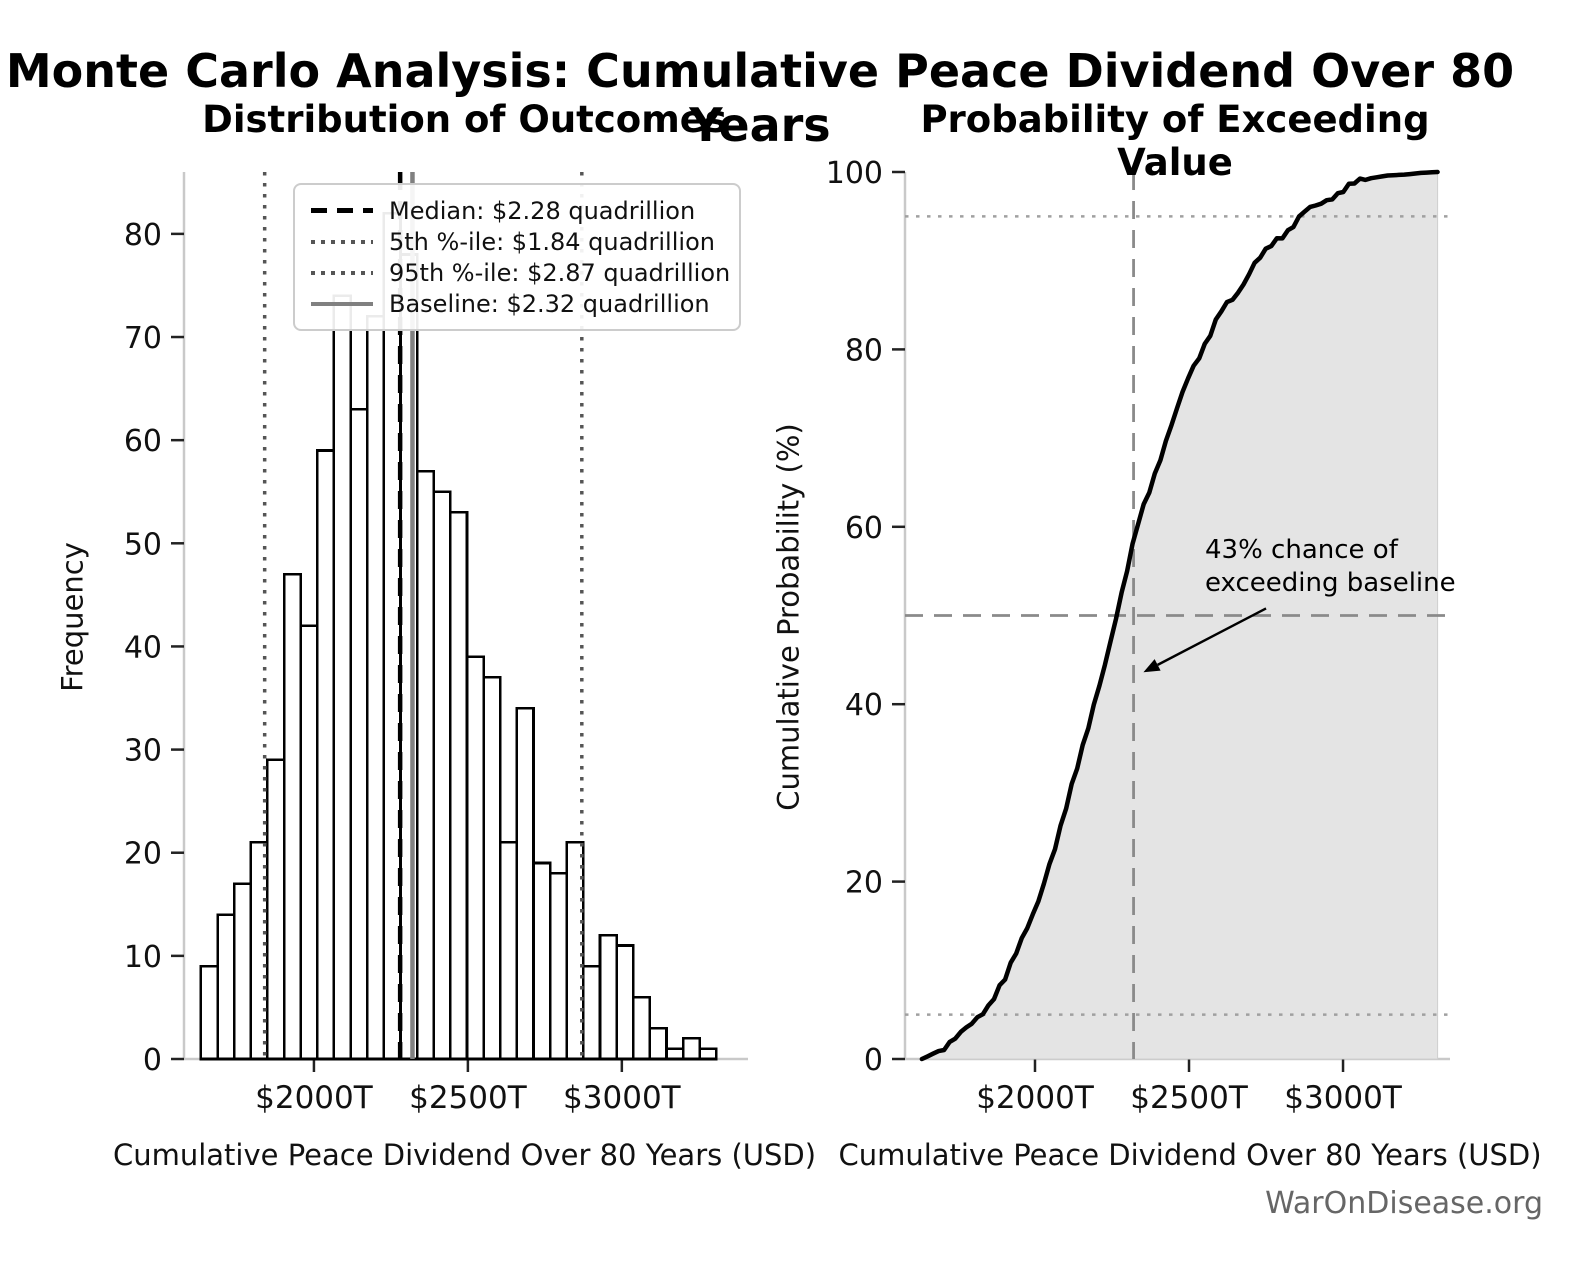  I want to click on hist-x-tick-label: $3000T, so click(622, 1098).